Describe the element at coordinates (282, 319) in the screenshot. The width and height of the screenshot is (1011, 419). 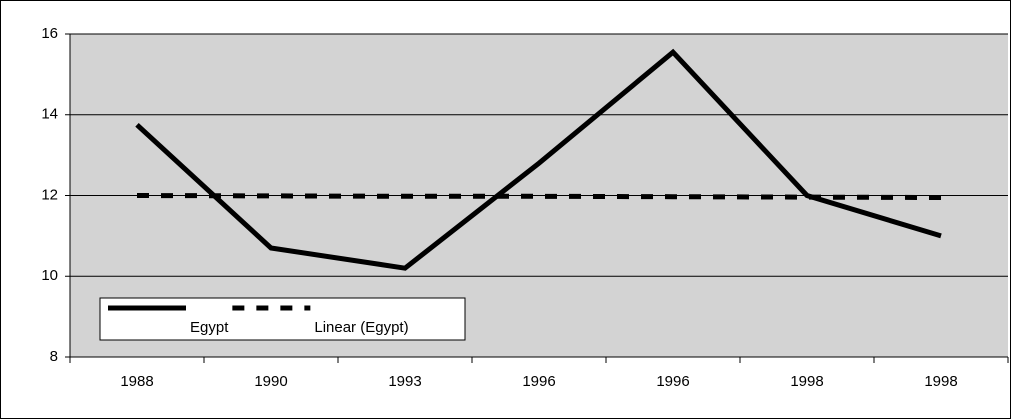
I see `legend-box` at that location.